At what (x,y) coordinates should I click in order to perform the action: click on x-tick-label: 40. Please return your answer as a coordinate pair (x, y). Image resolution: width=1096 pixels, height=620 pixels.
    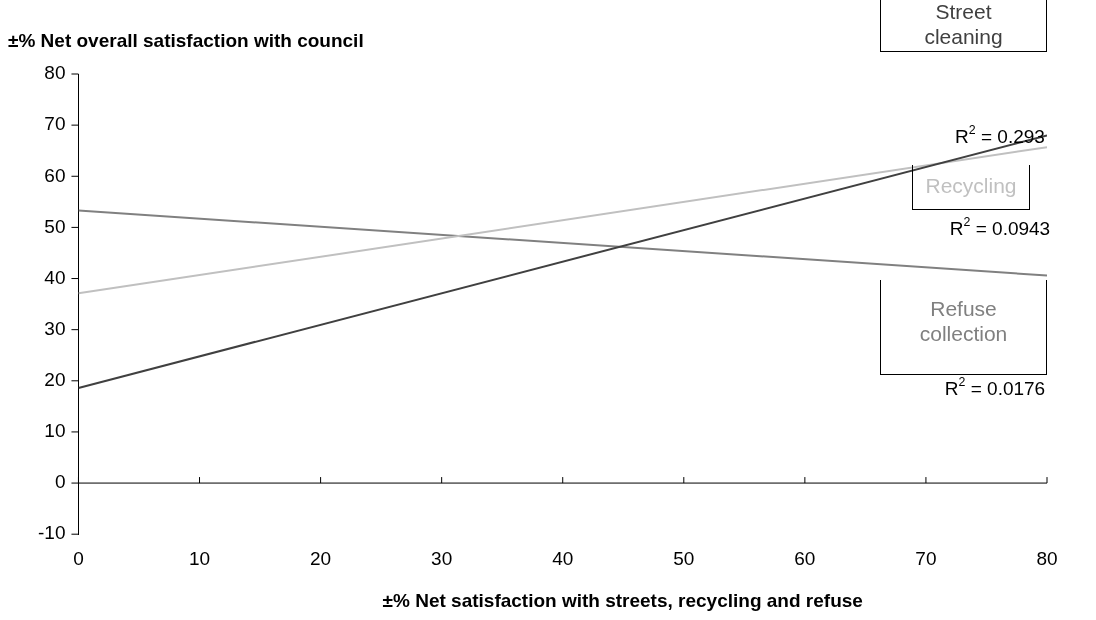
    Looking at the image, I should click on (563, 558).